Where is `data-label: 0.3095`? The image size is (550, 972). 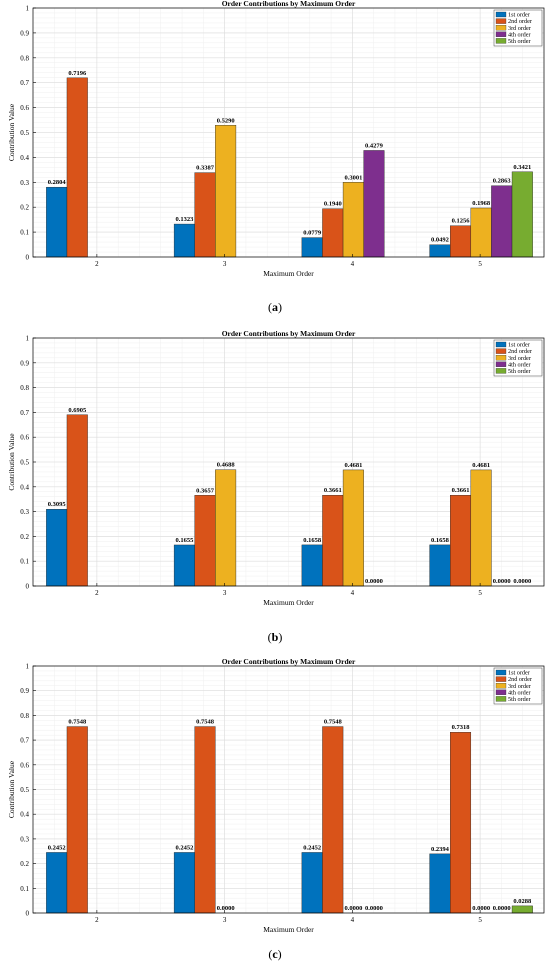
data-label: 0.3095 is located at coordinates (57, 504).